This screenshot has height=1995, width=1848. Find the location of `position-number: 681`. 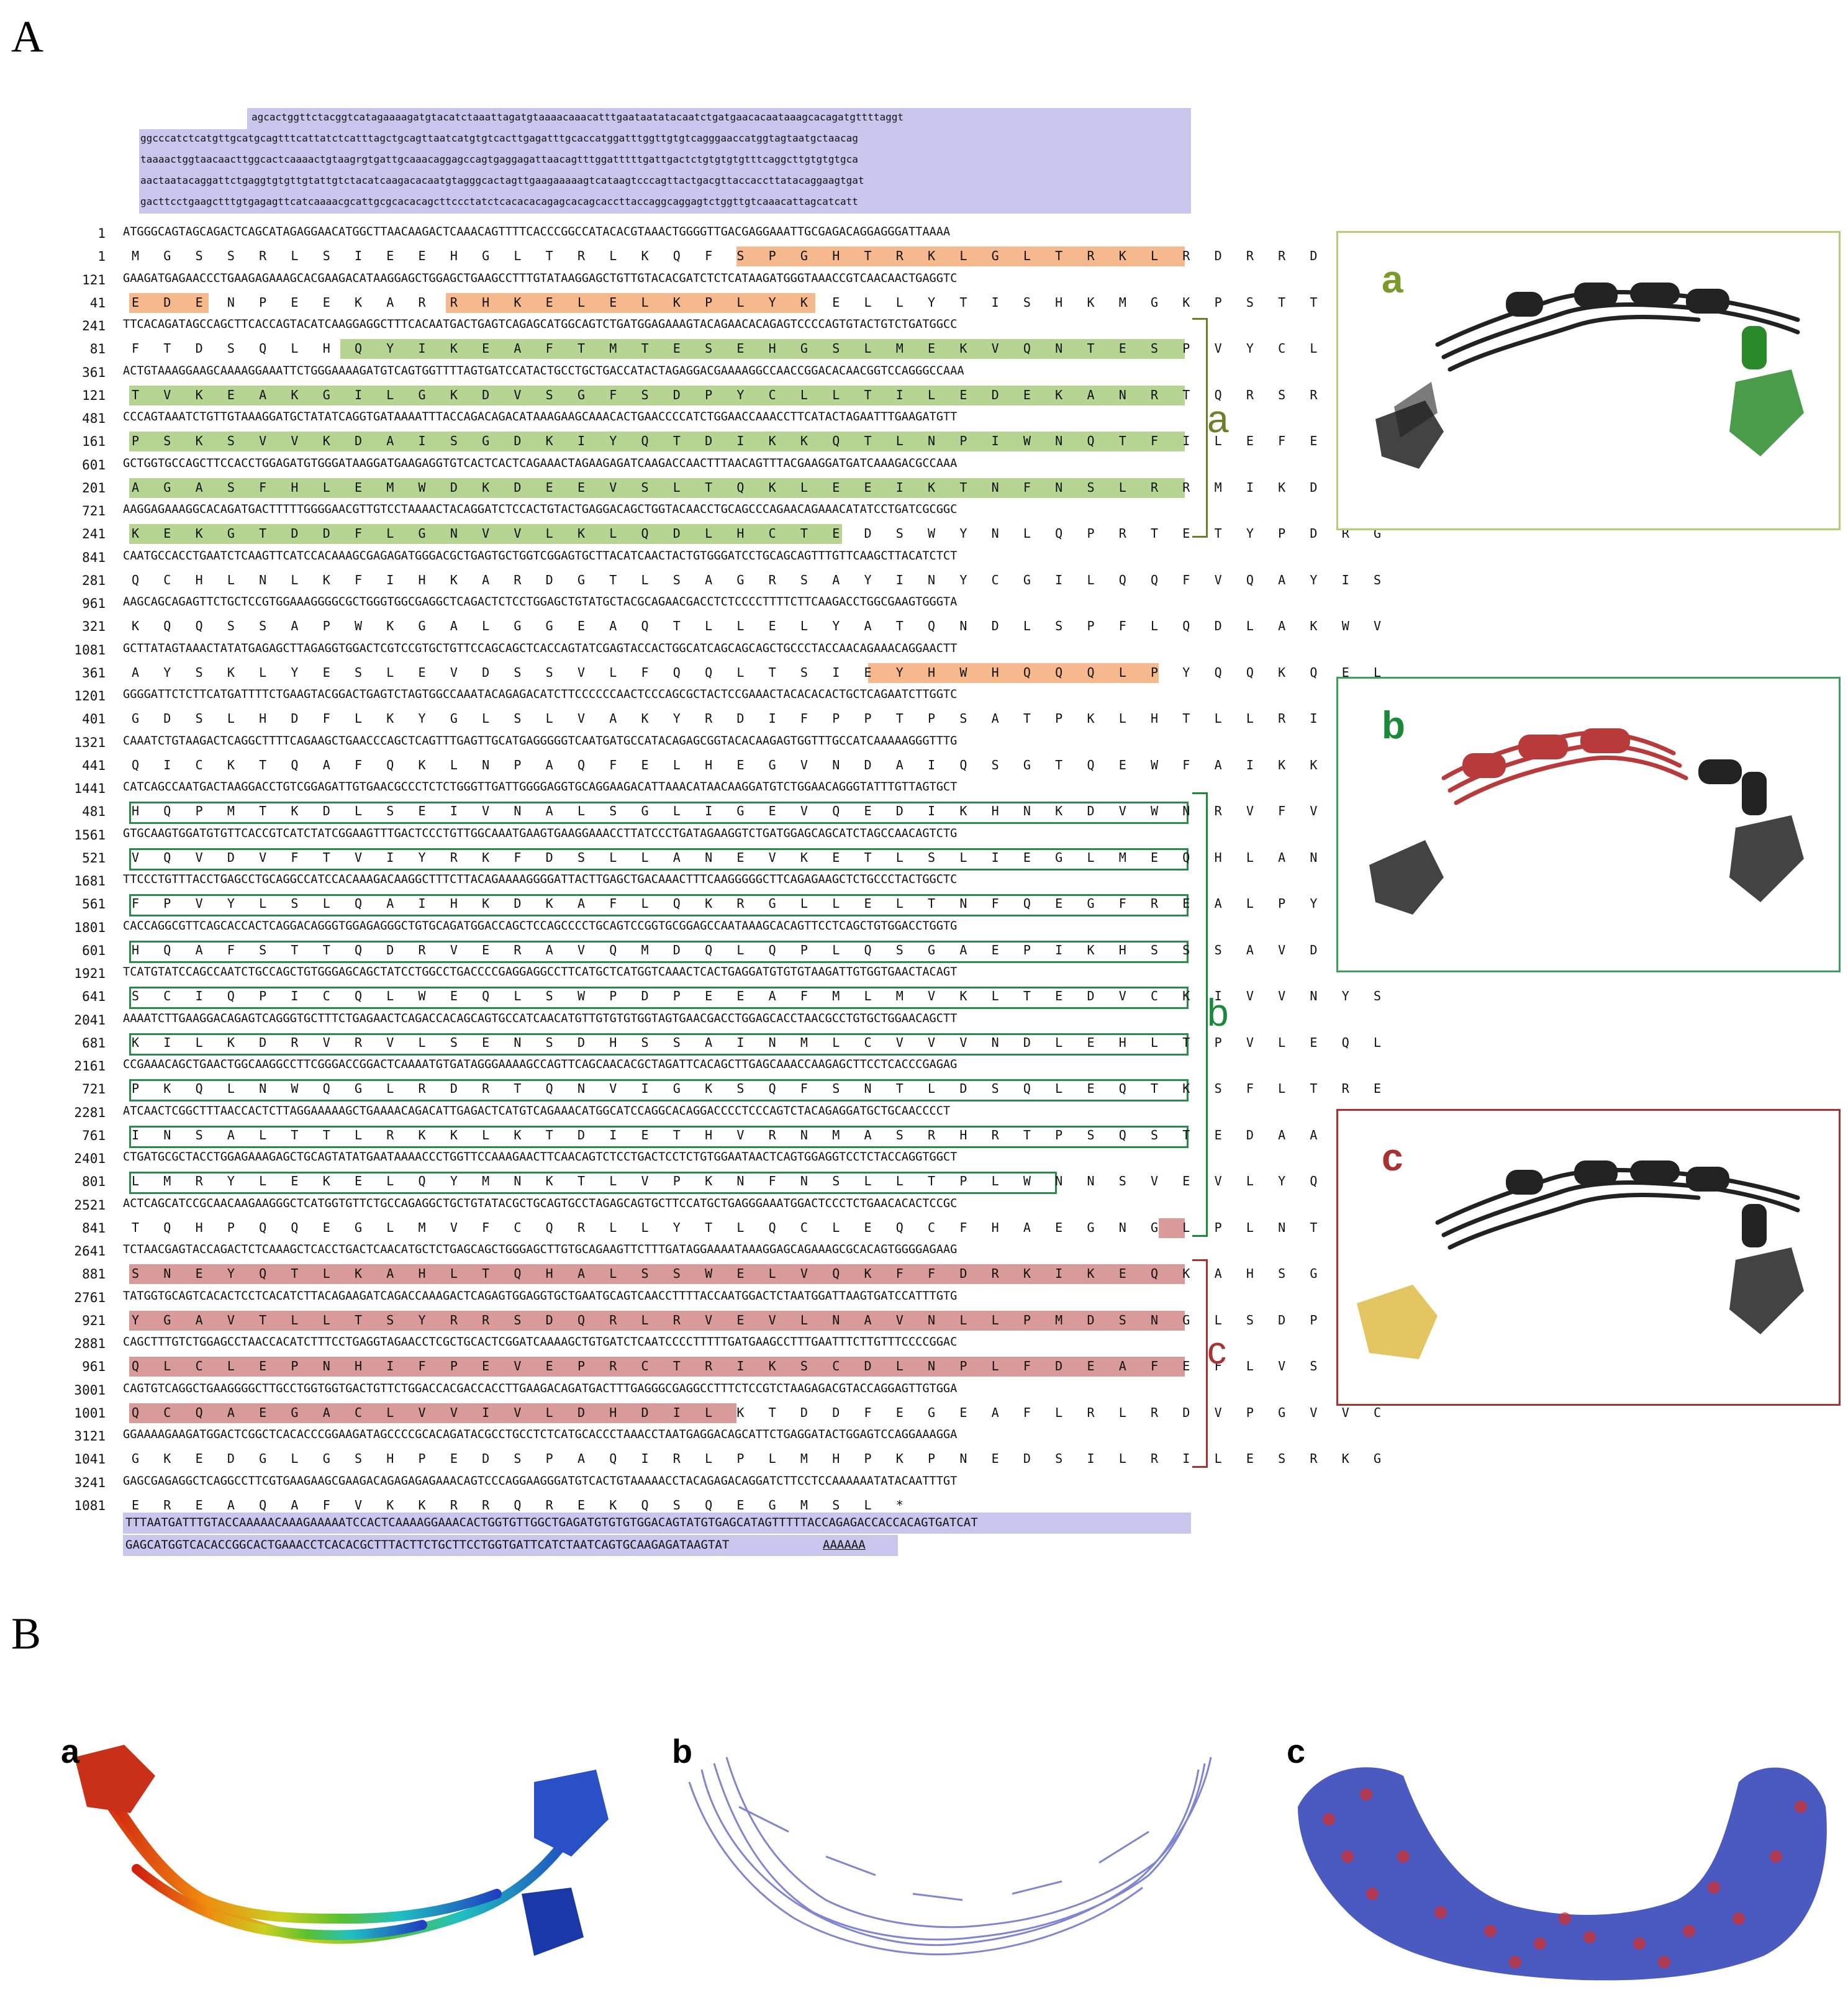

position-number: 681 is located at coordinates (94, 1043).